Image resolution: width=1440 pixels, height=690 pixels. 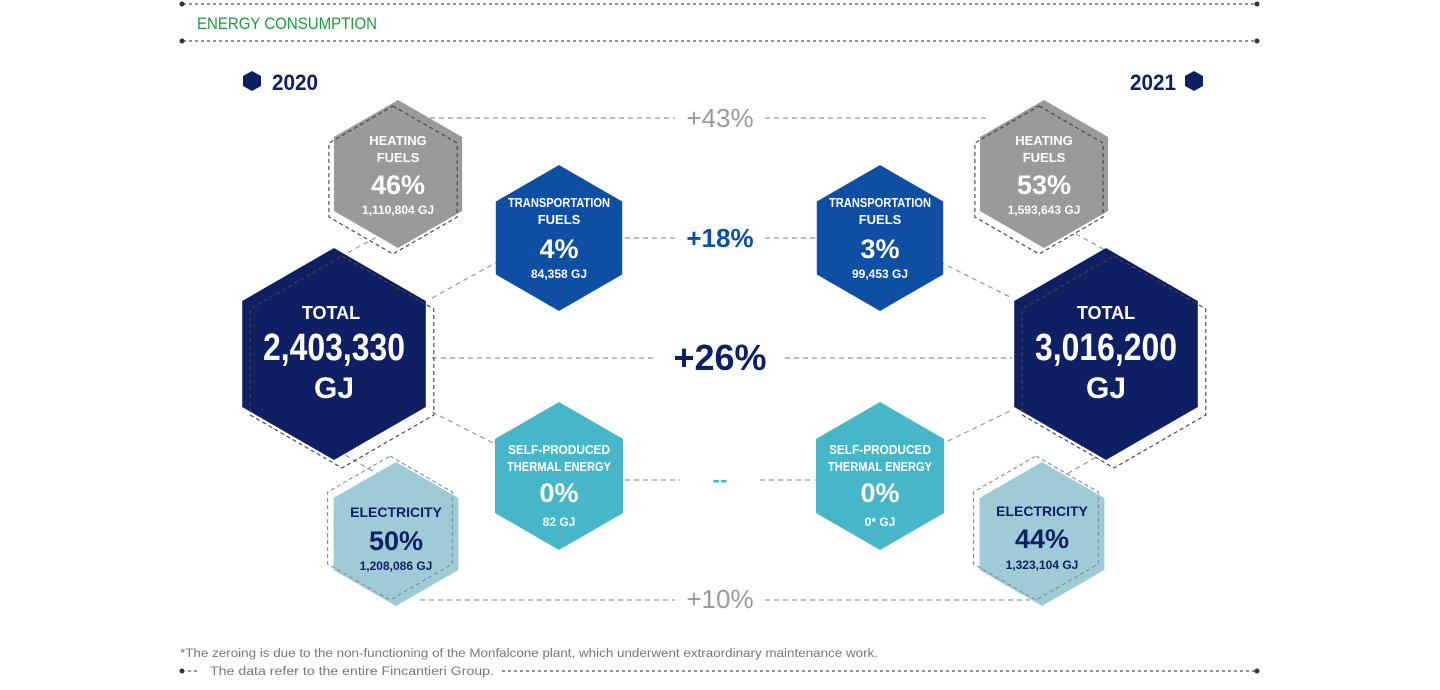 I want to click on left-electricity-hexagon, so click(x=393, y=530).